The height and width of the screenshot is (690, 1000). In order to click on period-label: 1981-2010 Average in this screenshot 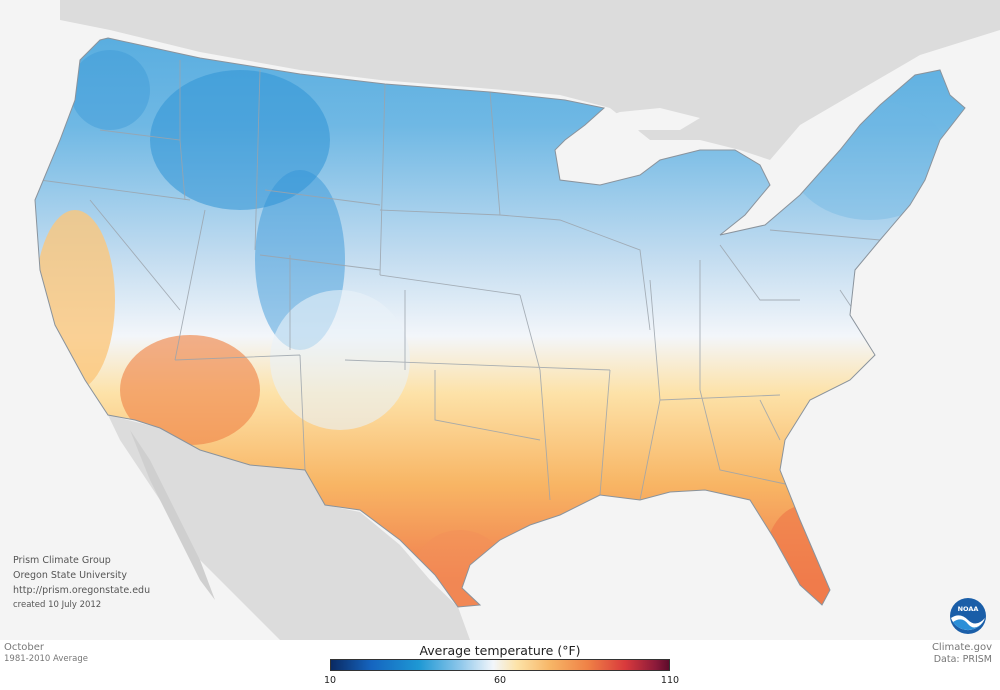, I will do `click(46, 659)`.